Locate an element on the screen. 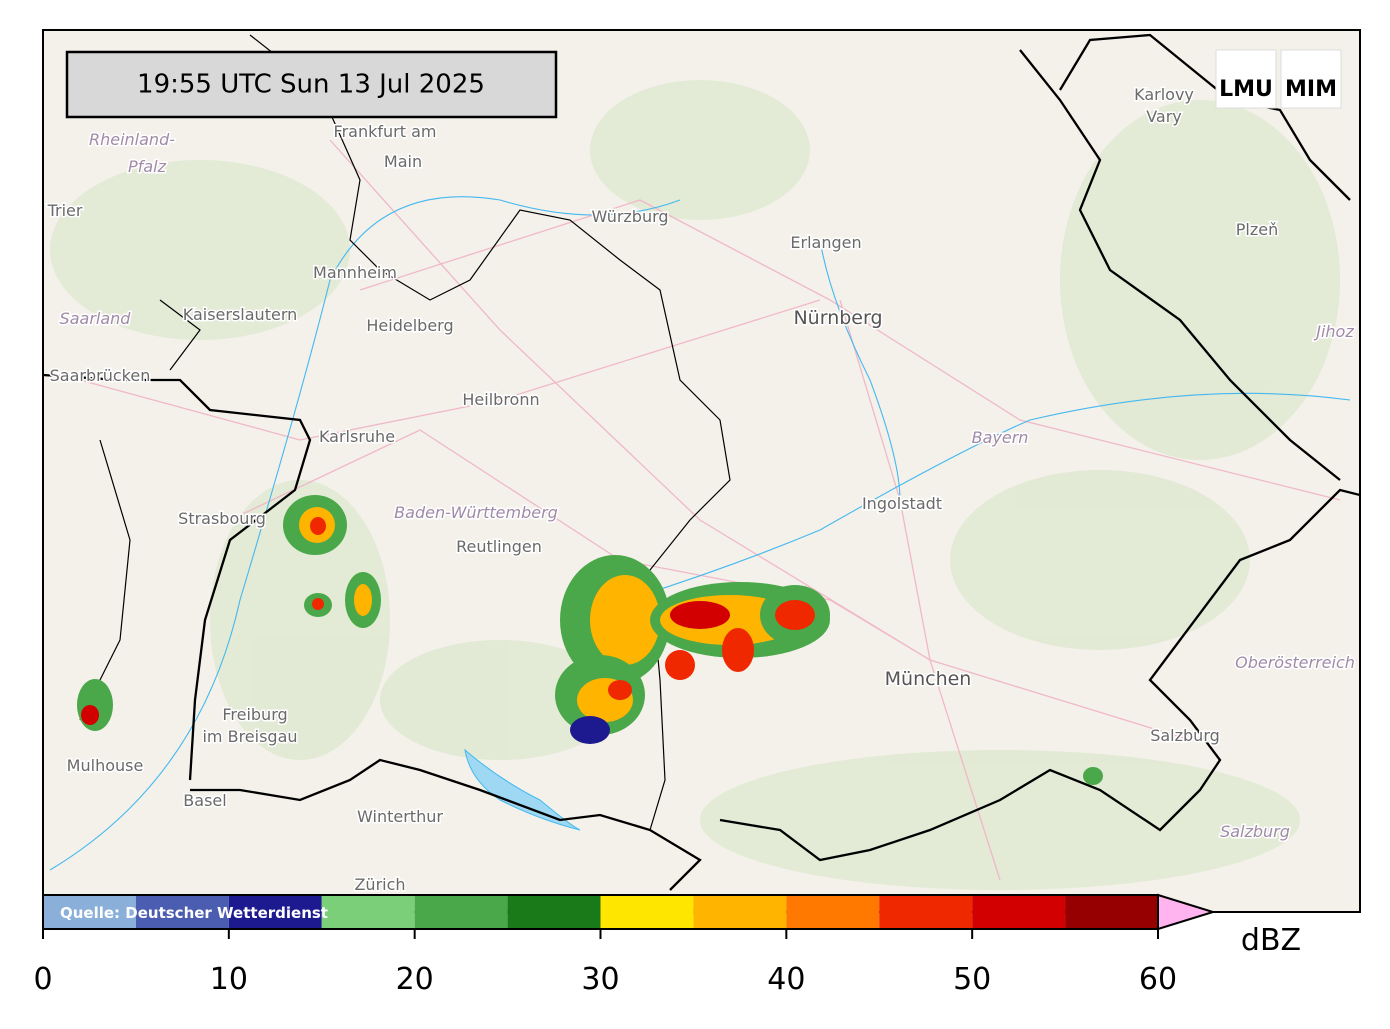 The height and width of the screenshot is (1029, 1390). city-label: Heidelberg is located at coordinates (409, 325).